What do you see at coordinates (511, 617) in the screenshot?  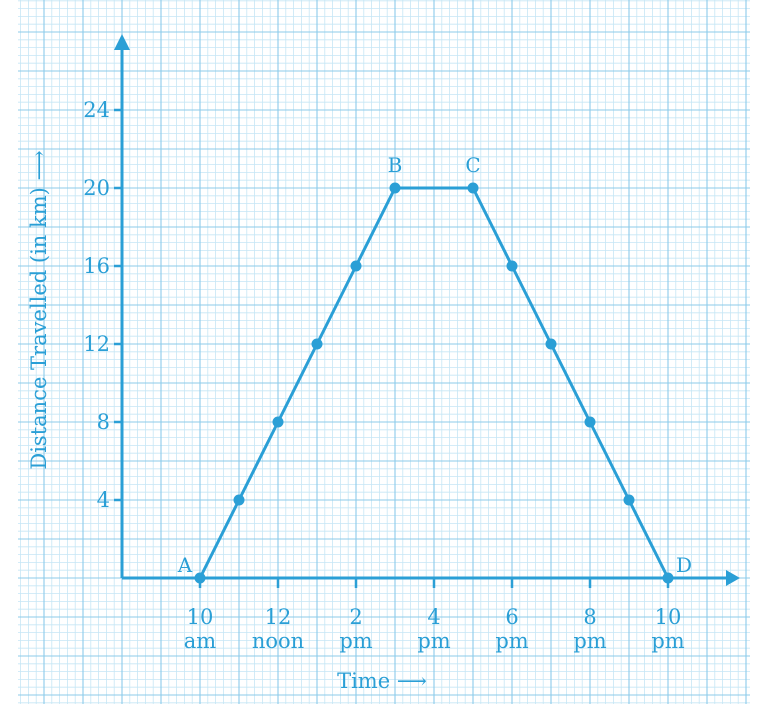 I see `x-tick-label: 6` at bounding box center [511, 617].